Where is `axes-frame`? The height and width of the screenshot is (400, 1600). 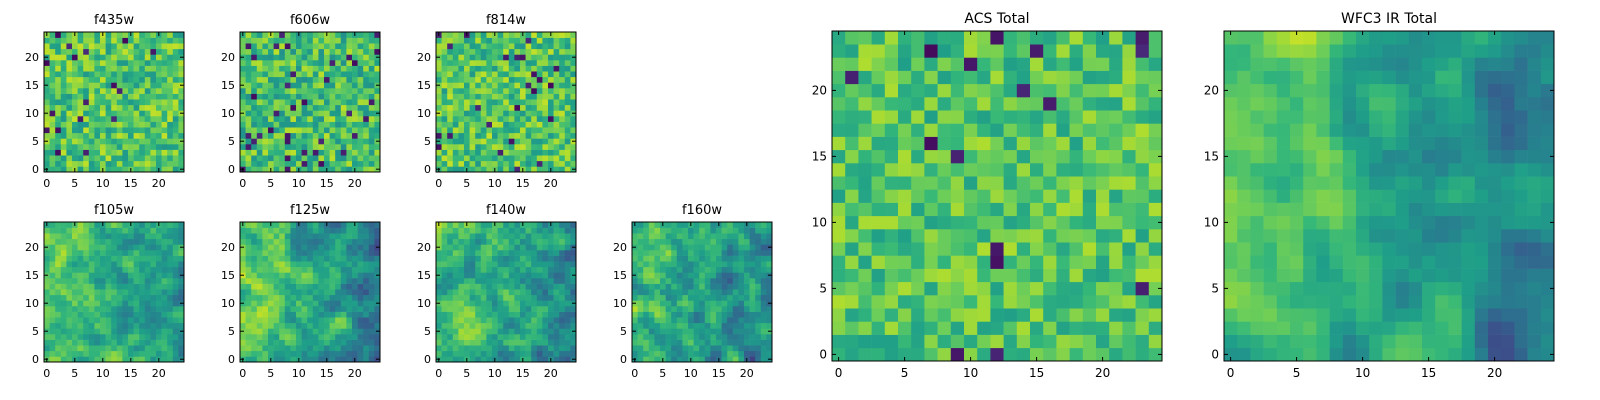
axes-frame is located at coordinates (310, 292).